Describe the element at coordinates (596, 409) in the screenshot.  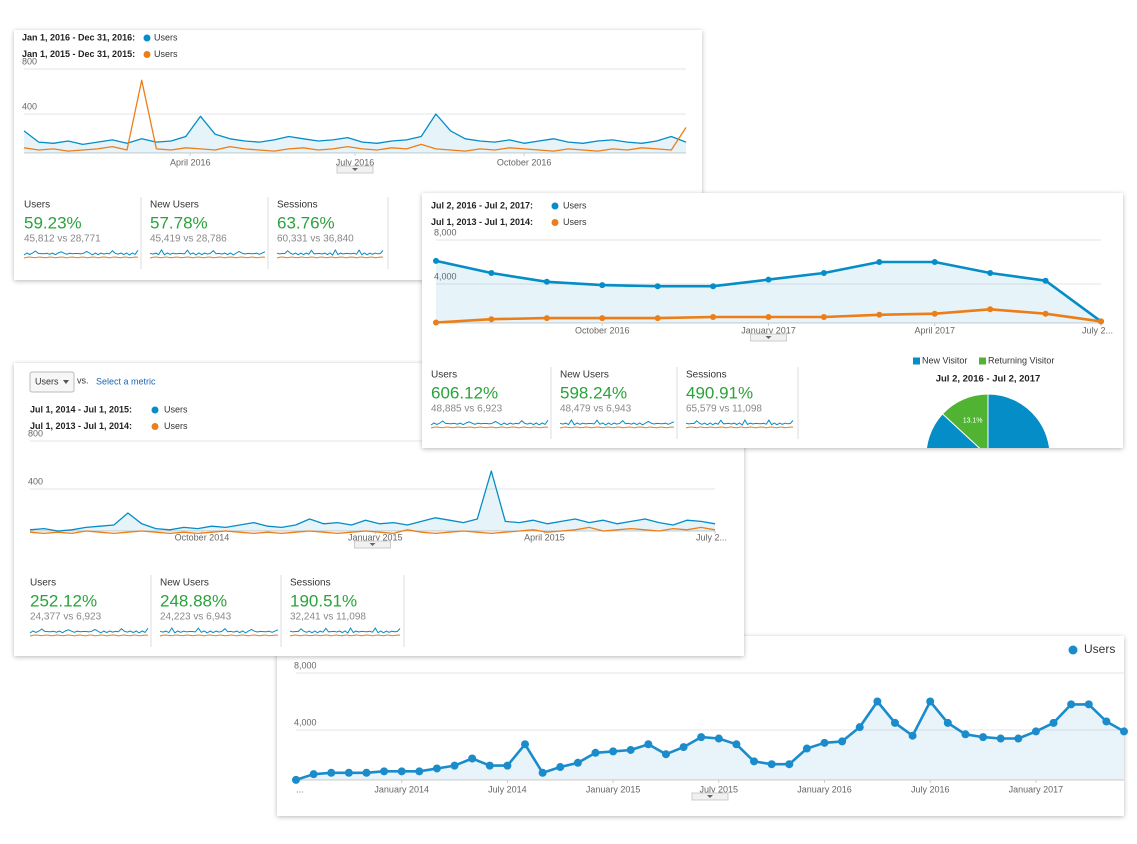
I see `metric-compare: 48,479 vs 6,943` at that location.